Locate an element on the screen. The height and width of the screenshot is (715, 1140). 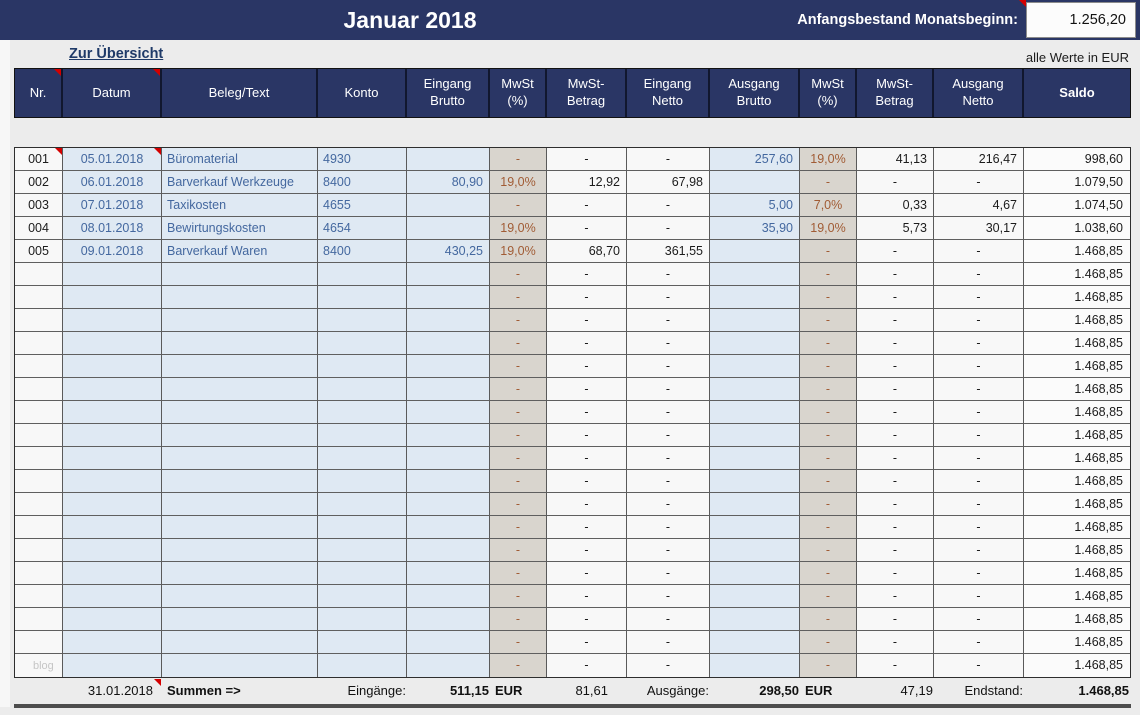
summary-ausgaenge-value: 298,50 is located at coordinates (779, 690).